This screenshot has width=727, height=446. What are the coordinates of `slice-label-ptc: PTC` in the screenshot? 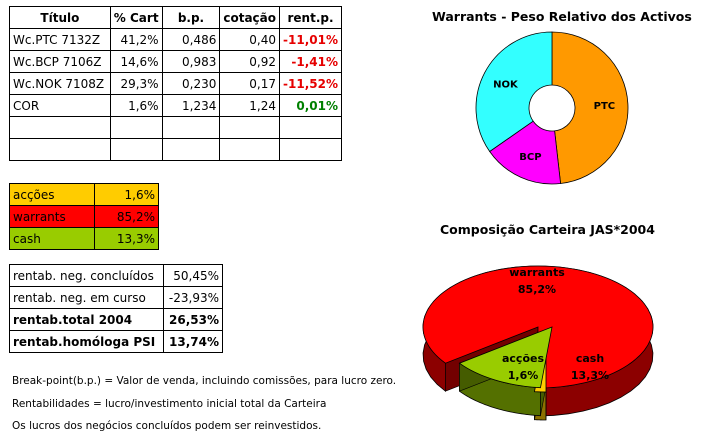 It's located at (605, 106).